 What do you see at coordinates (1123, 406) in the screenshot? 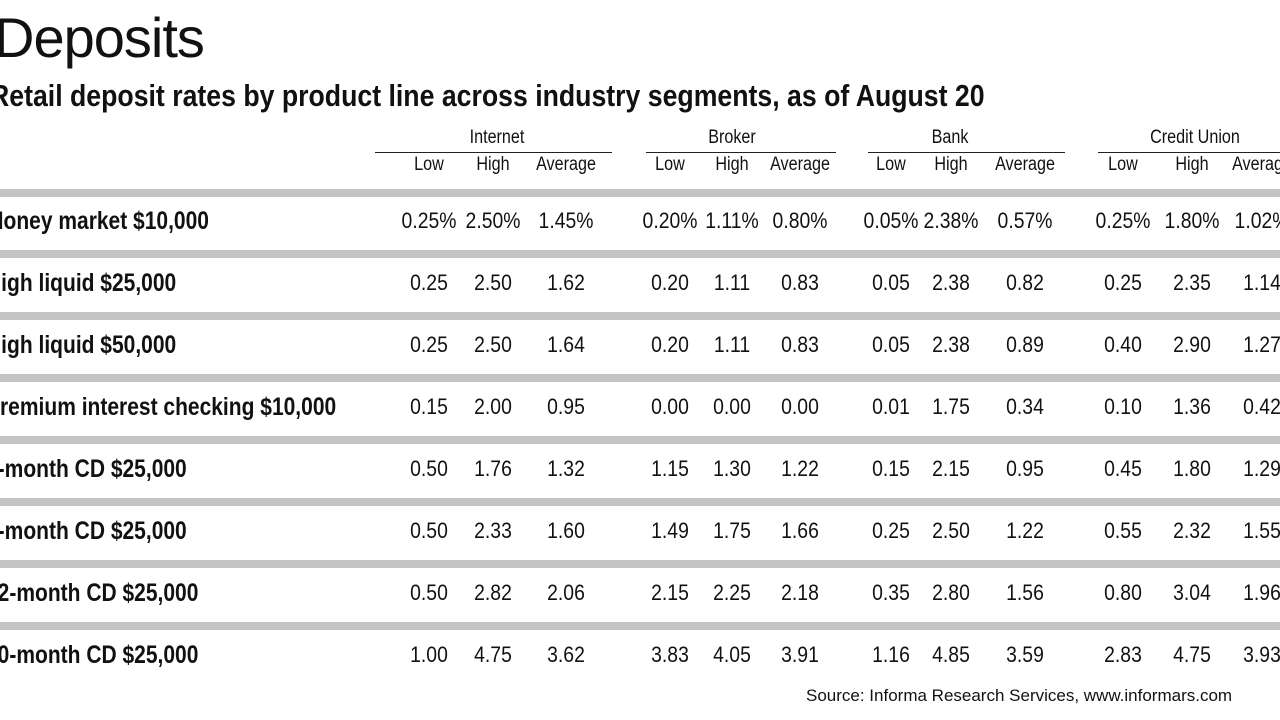
I see `table-cell: 0.10` at bounding box center [1123, 406].